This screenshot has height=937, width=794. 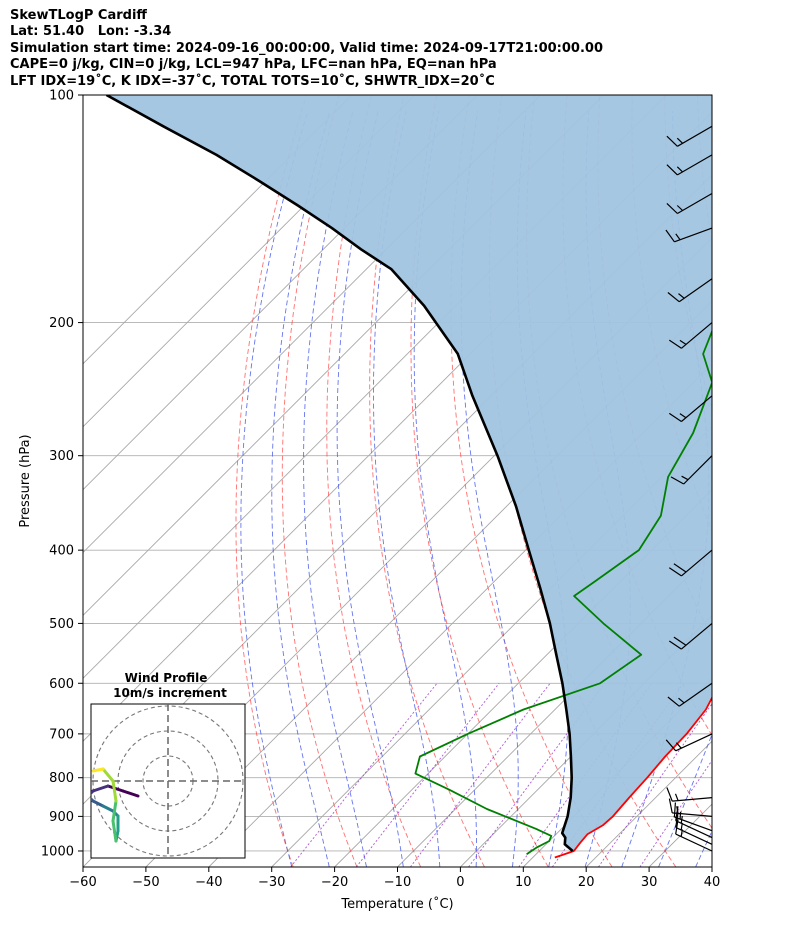 What do you see at coordinates (82, 882) in the screenshot?
I see `x-tick-label: −60` at bounding box center [82, 882].